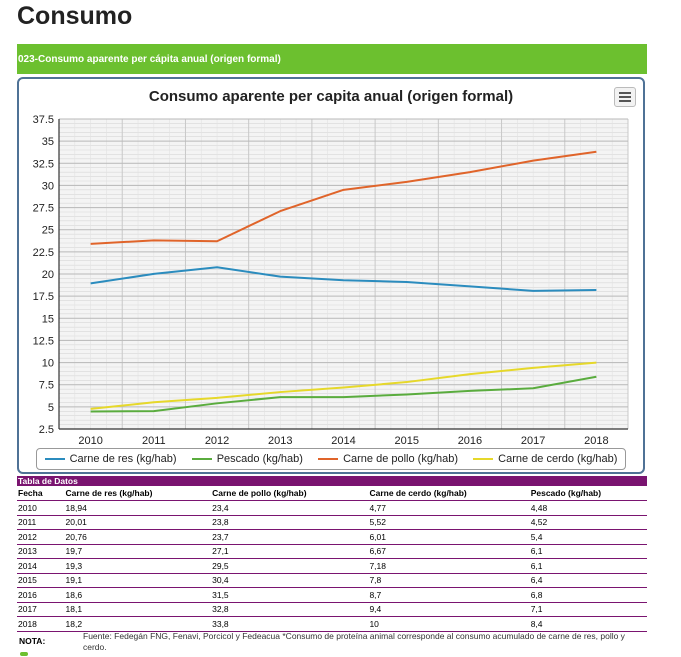  I want to click on table-cell: 9,4, so click(449, 609).